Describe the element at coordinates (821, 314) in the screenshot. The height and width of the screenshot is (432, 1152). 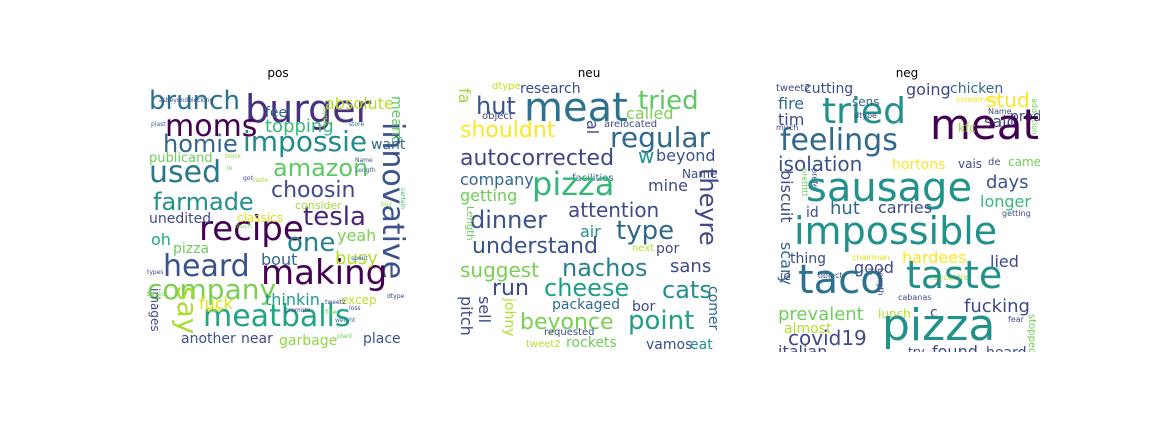
I see `word: prevalent` at that location.